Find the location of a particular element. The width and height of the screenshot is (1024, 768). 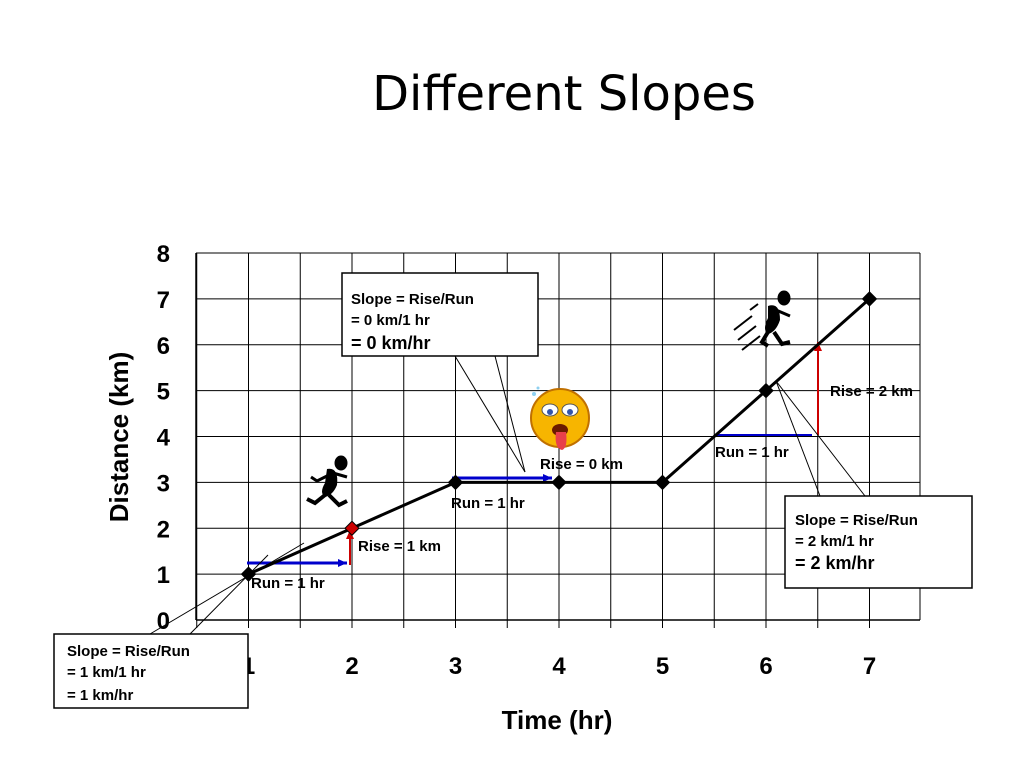

x-axis-title: Time (hr) is located at coordinates (557, 720).